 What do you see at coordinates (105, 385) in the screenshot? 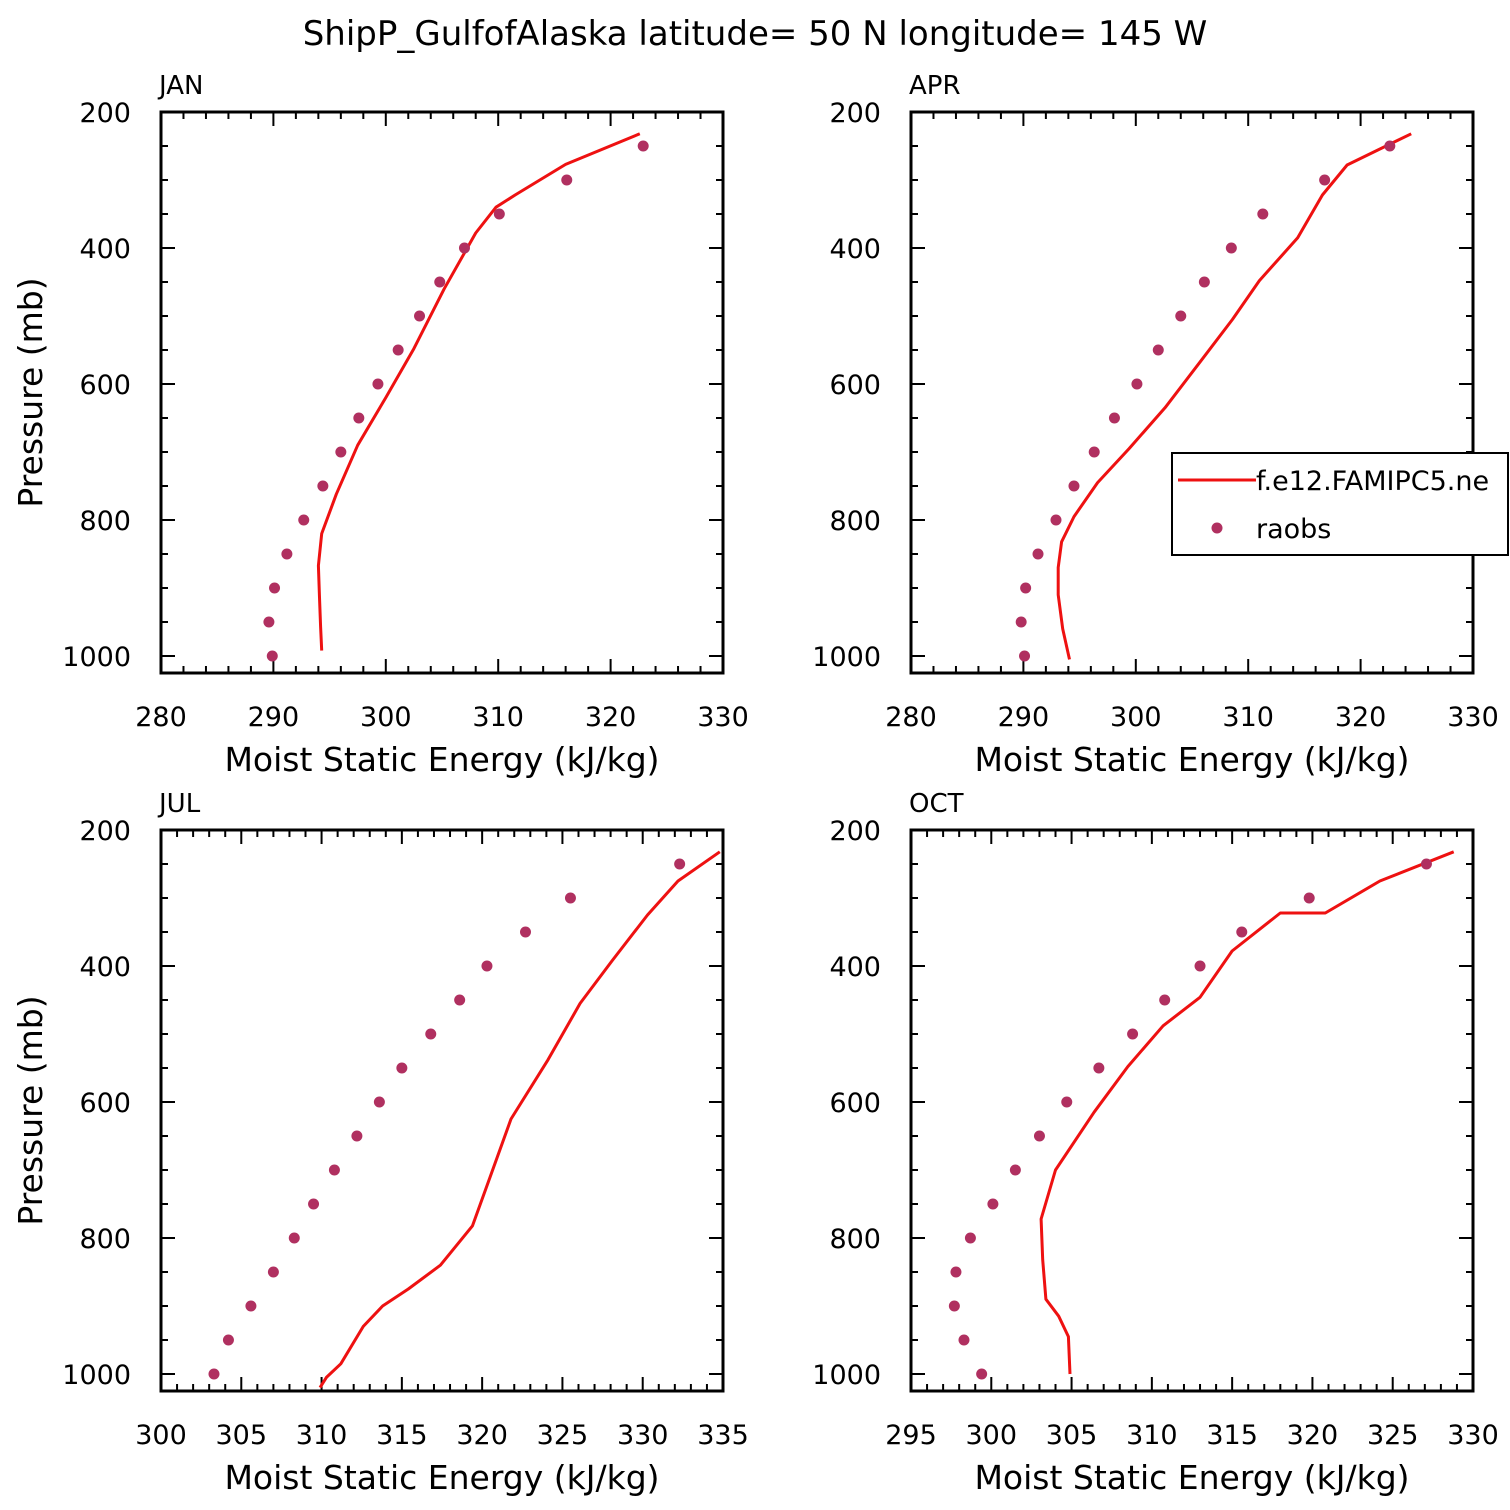
I see `y-tick-label: 600` at bounding box center [105, 385].